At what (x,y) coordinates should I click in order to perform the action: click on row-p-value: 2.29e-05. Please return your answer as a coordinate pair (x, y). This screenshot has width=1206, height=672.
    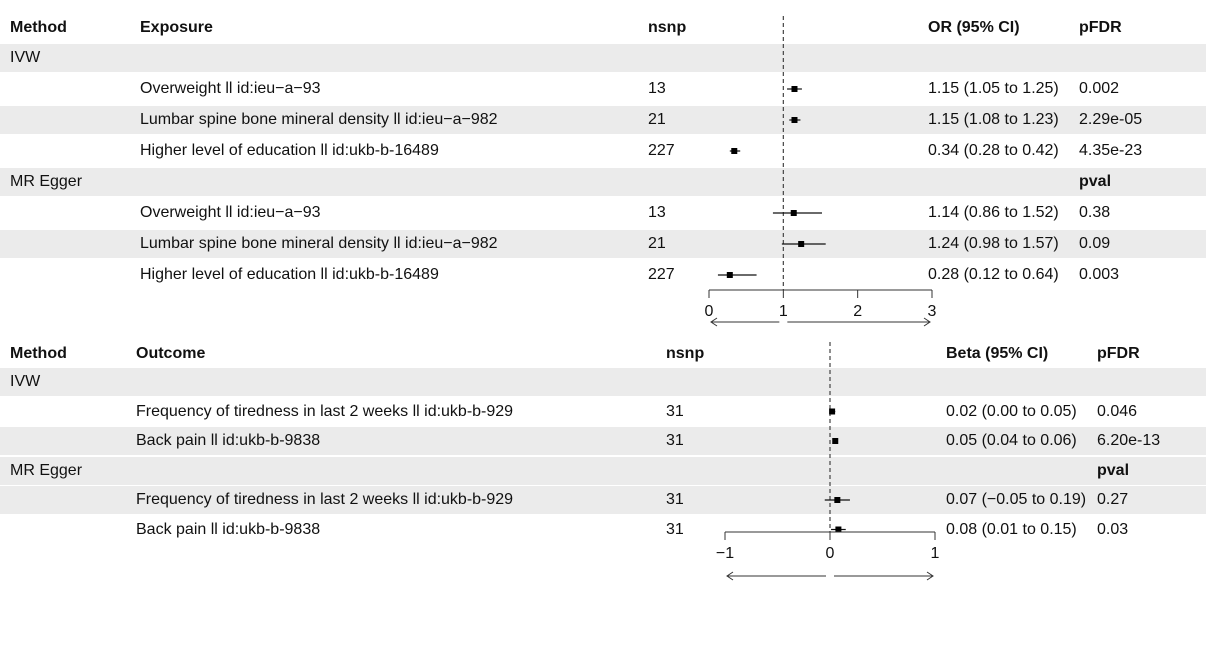
    Looking at the image, I should click on (1111, 119).